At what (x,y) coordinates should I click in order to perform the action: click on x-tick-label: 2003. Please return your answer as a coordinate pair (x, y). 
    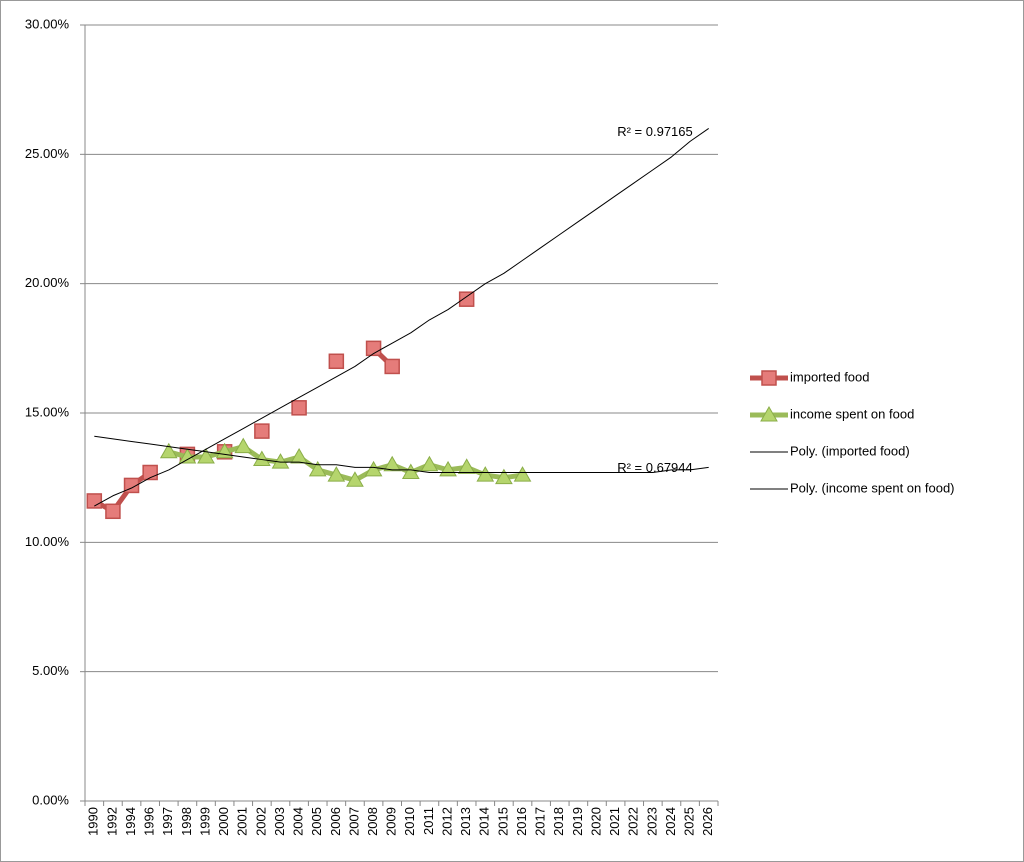
    Looking at the image, I should click on (279, 821).